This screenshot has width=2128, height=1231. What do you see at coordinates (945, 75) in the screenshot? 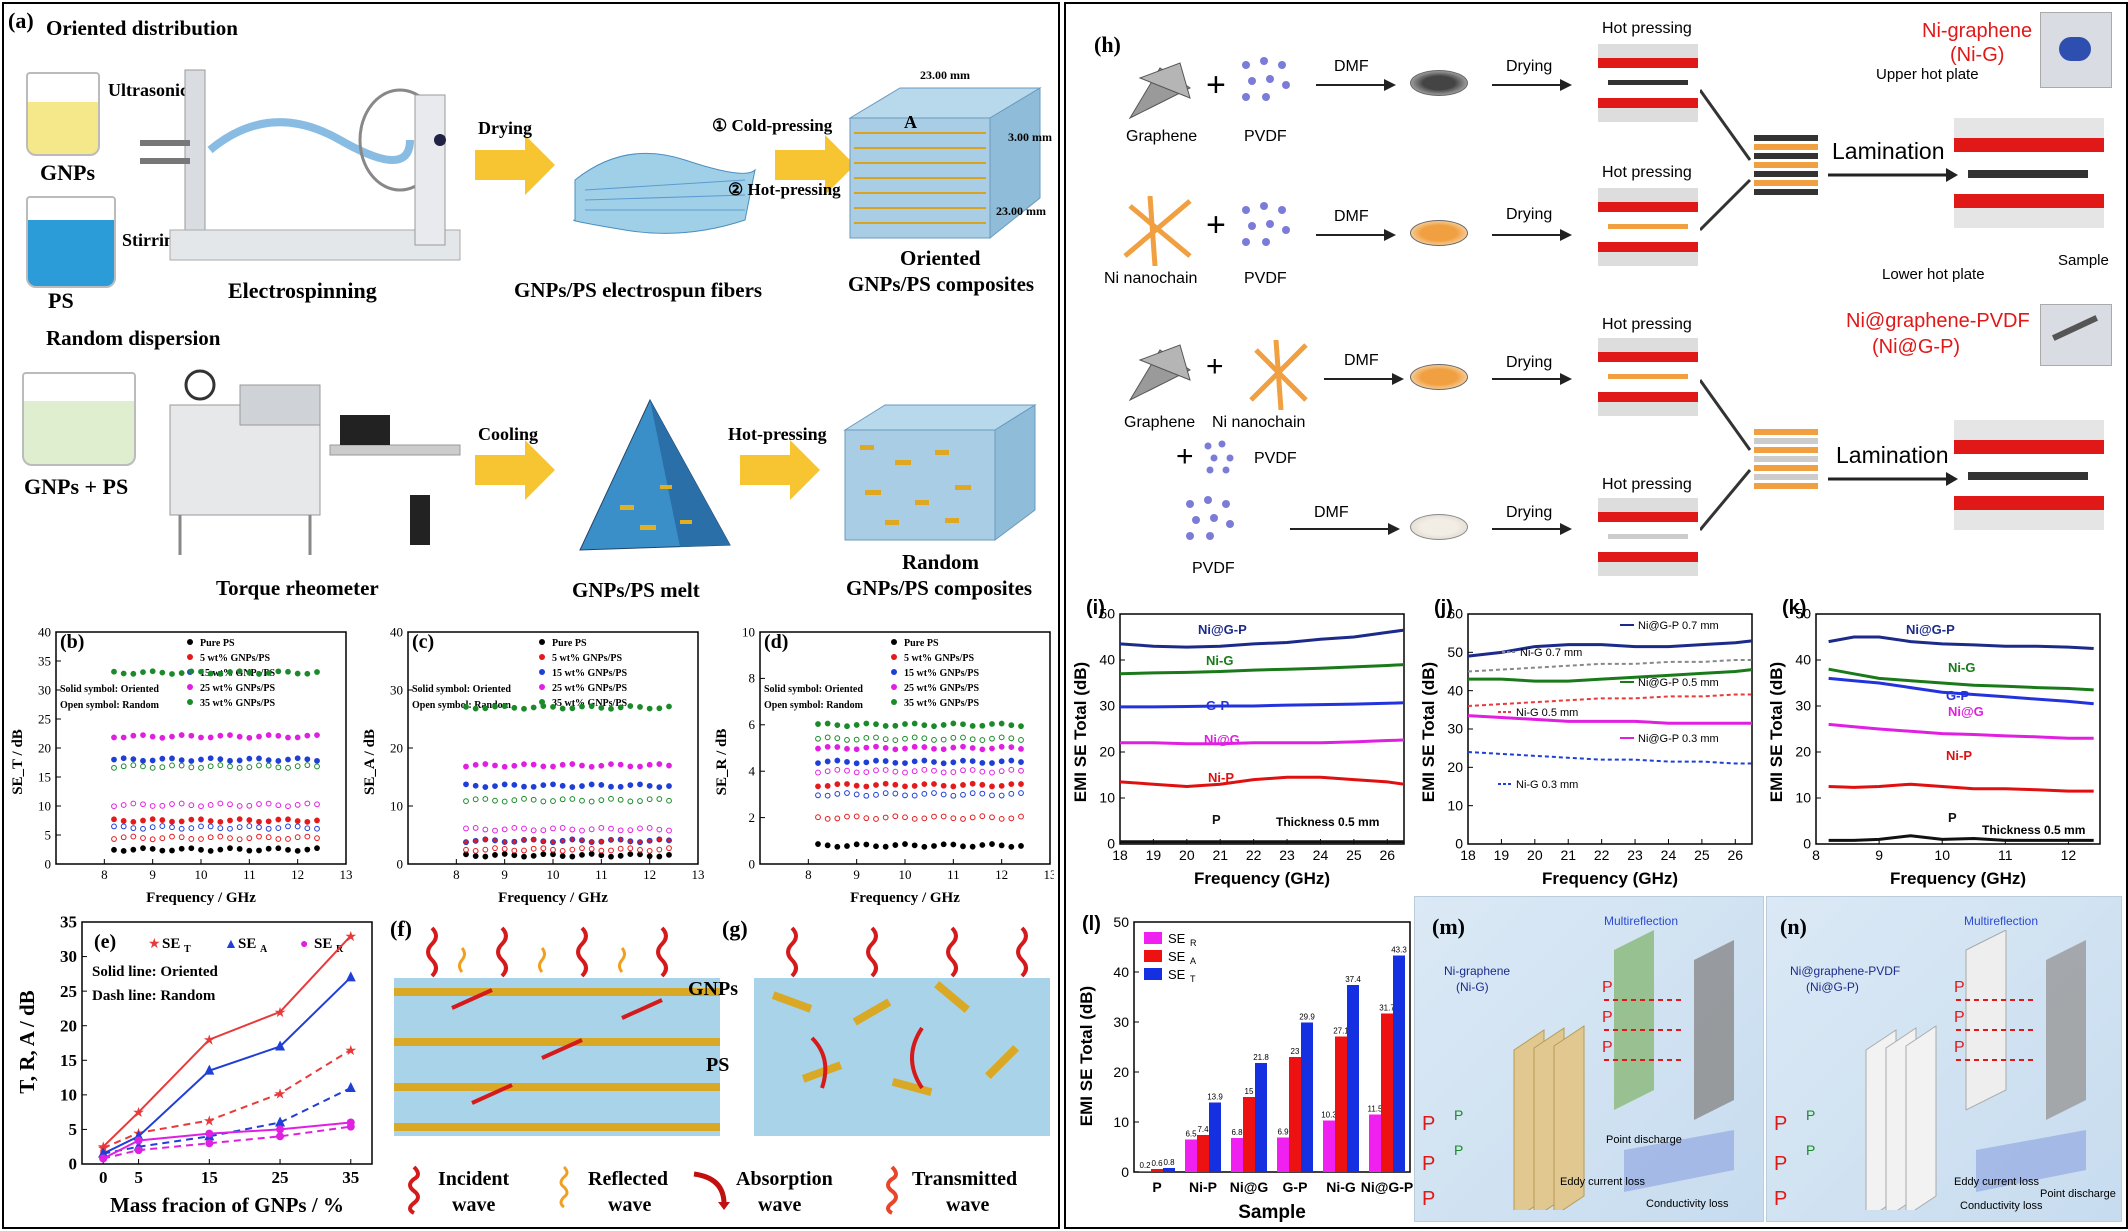
I see `dim-width-label: 23.00 mm` at bounding box center [945, 75].